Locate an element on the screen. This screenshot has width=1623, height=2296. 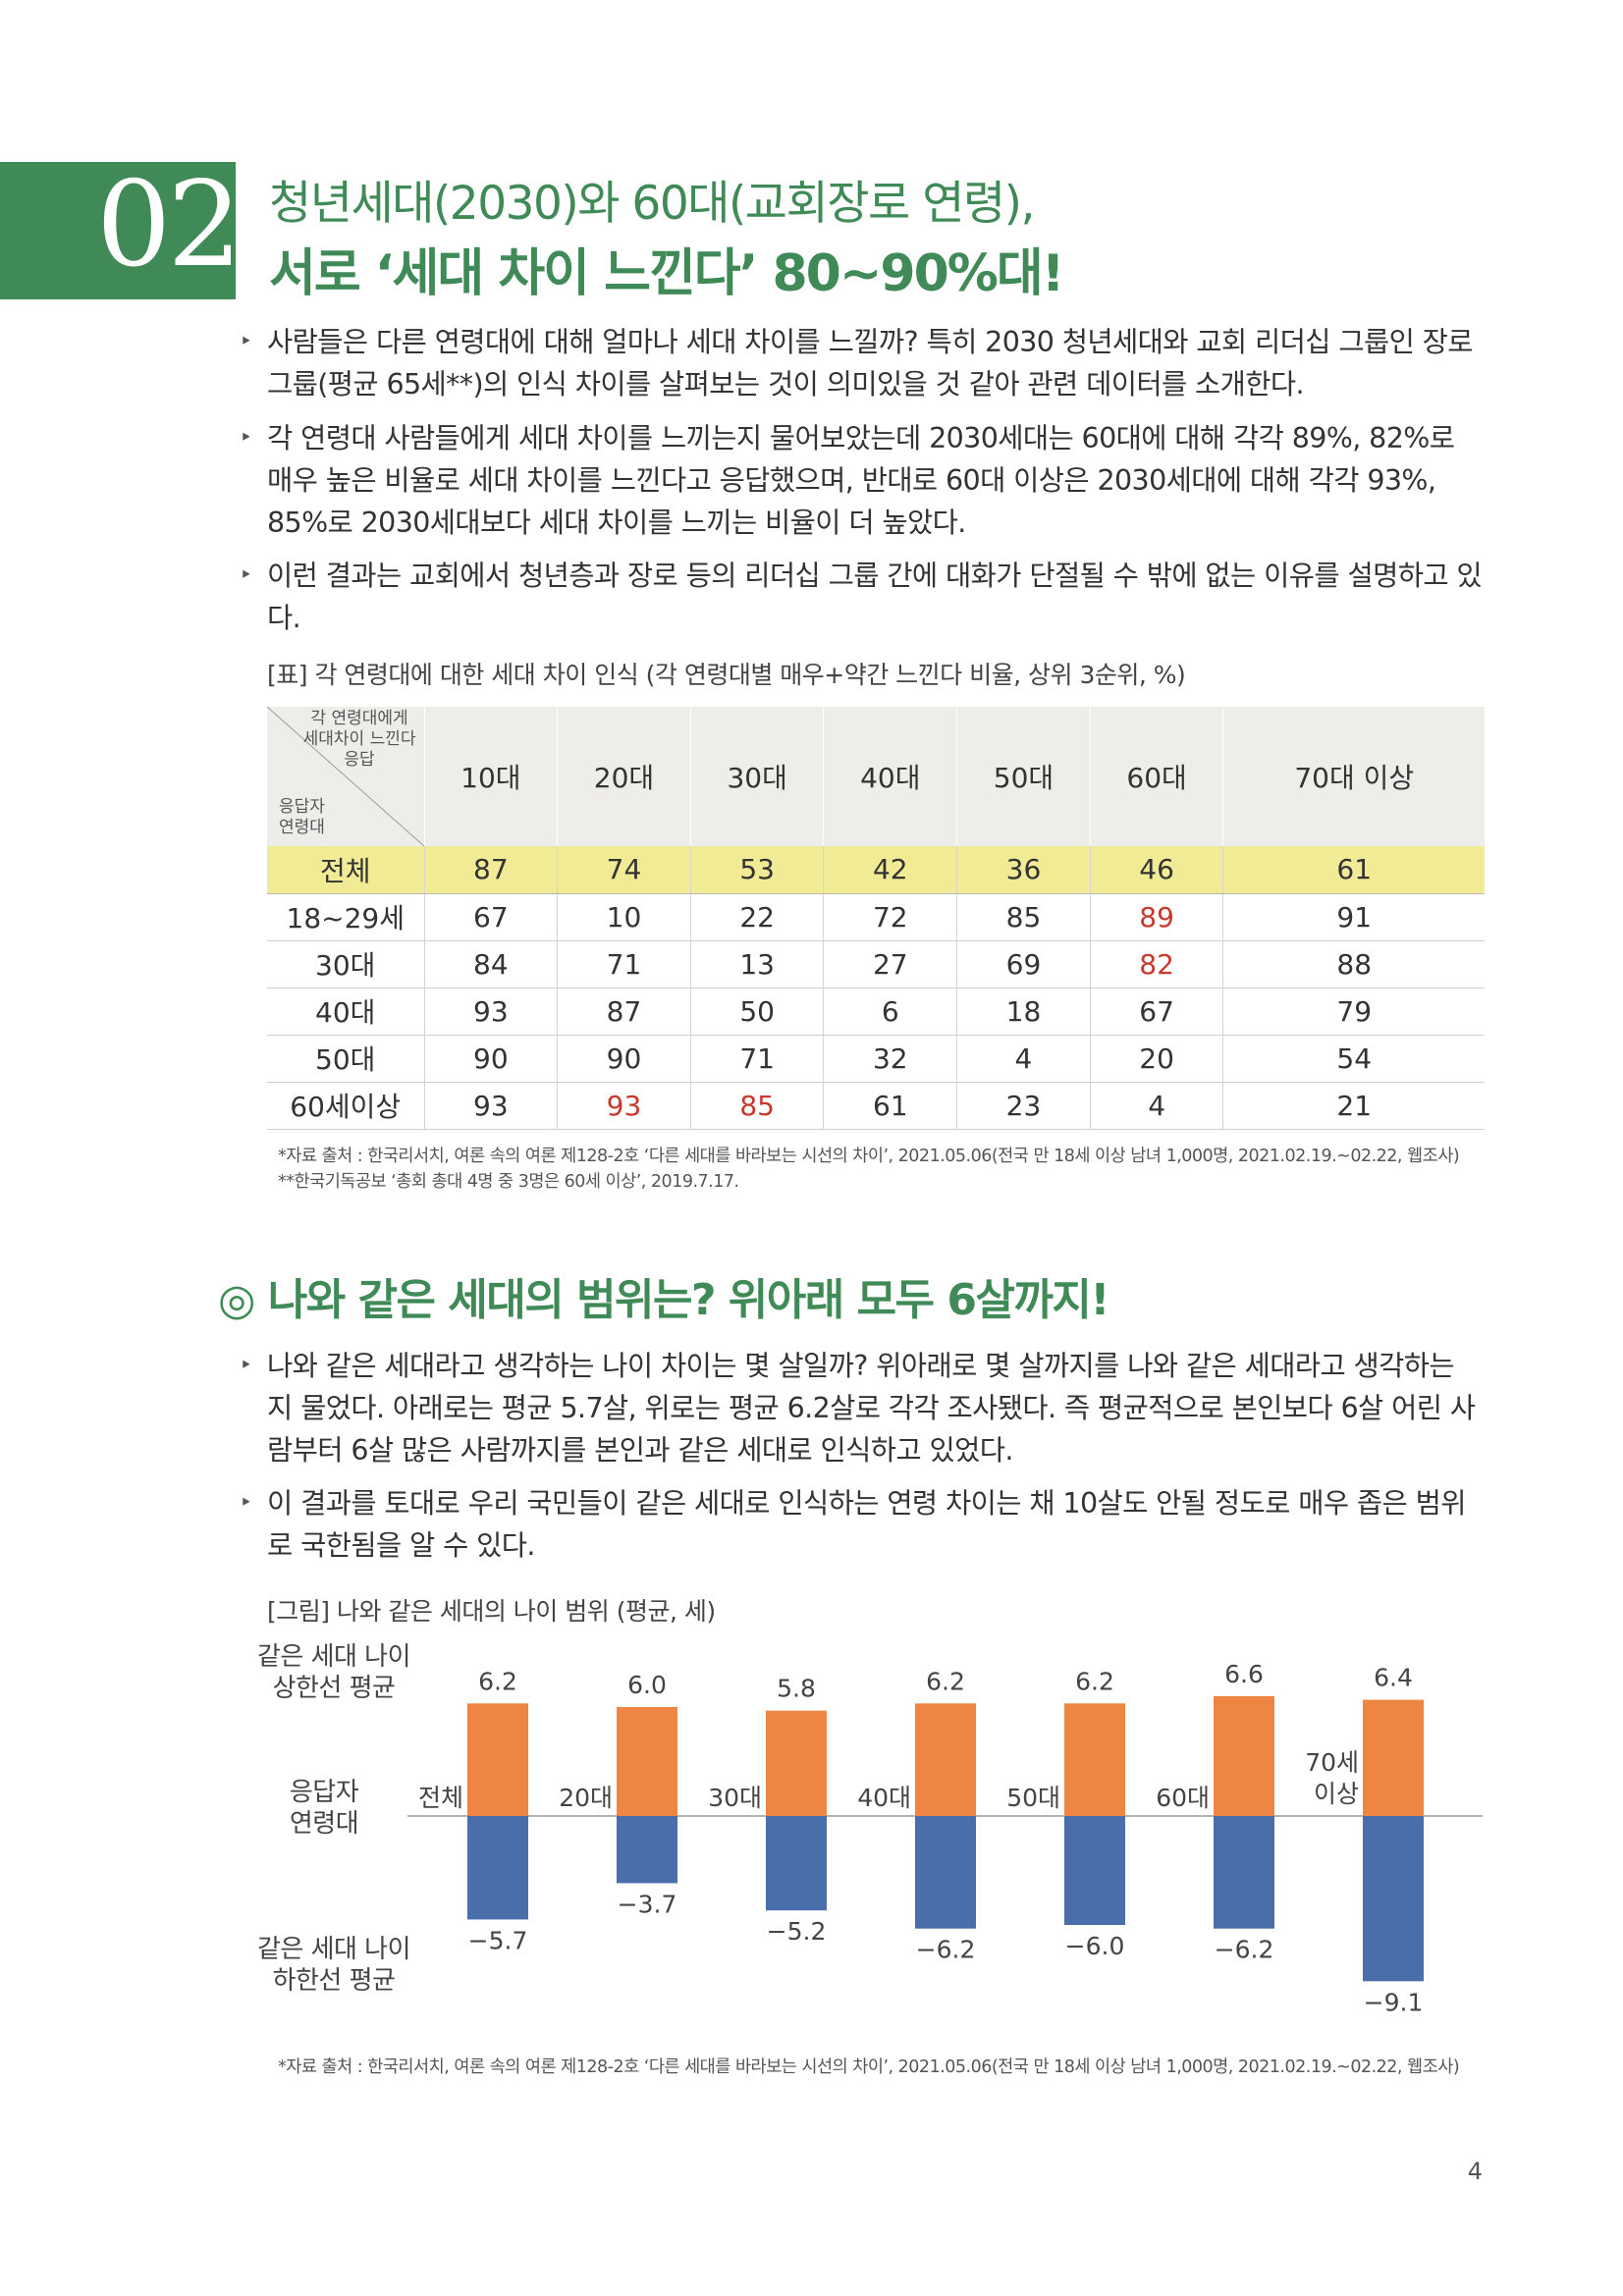
table-cell: 85 is located at coordinates (1023, 917).